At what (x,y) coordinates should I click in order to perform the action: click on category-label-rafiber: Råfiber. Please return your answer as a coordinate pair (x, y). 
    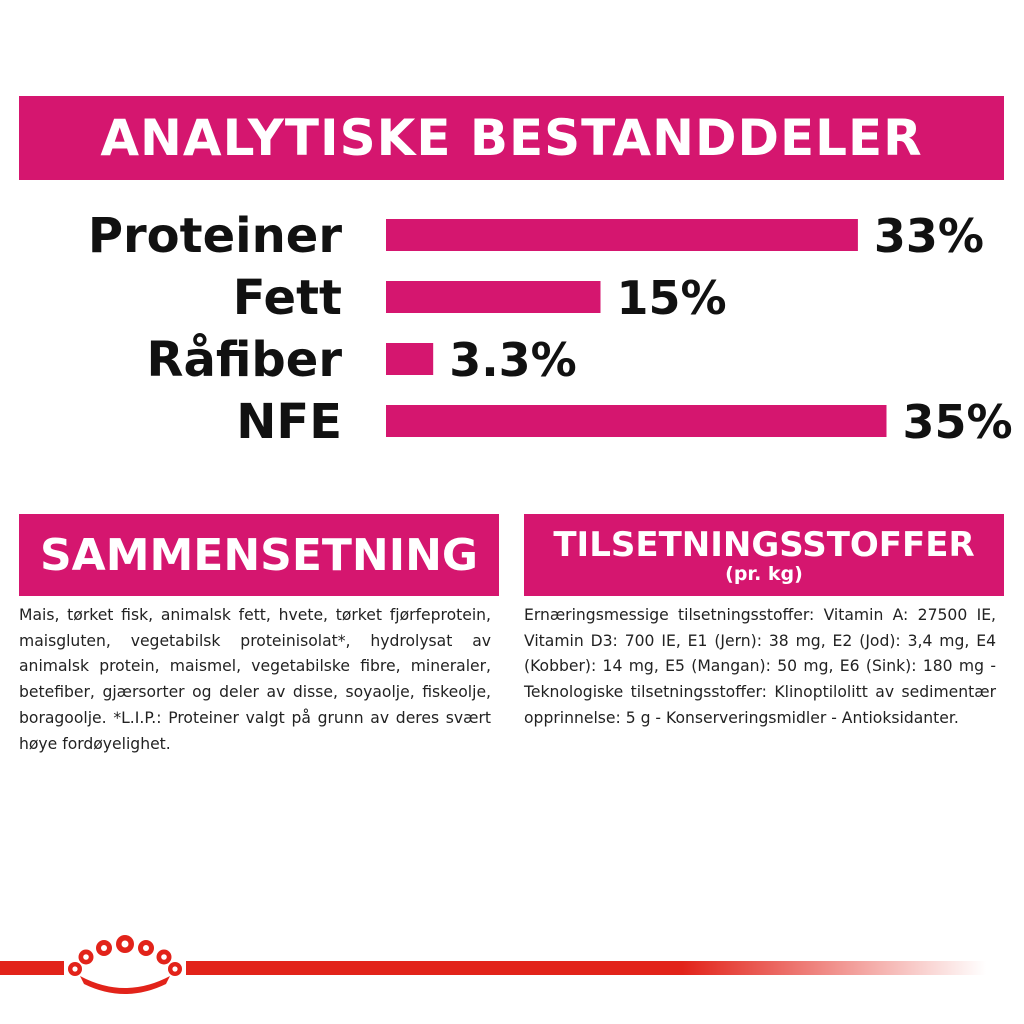
    Looking at the image, I should click on (244, 360).